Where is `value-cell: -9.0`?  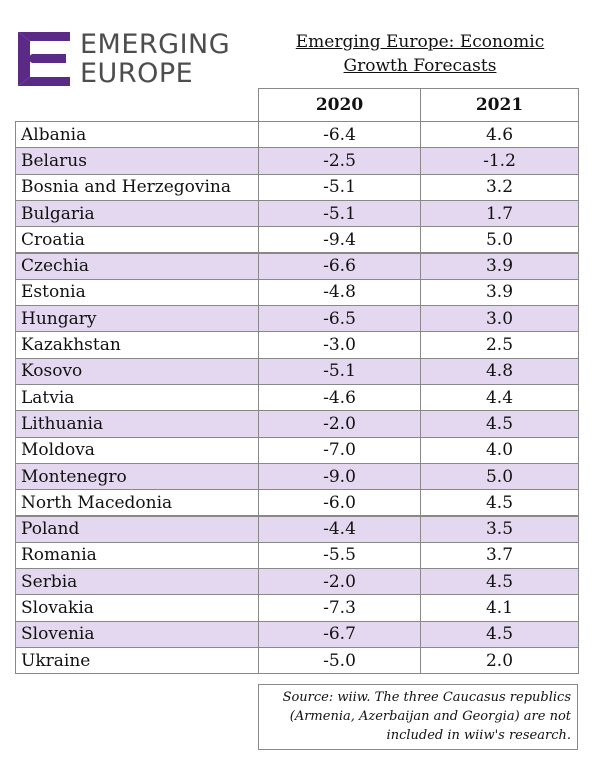 value-cell: -9.0 is located at coordinates (339, 476).